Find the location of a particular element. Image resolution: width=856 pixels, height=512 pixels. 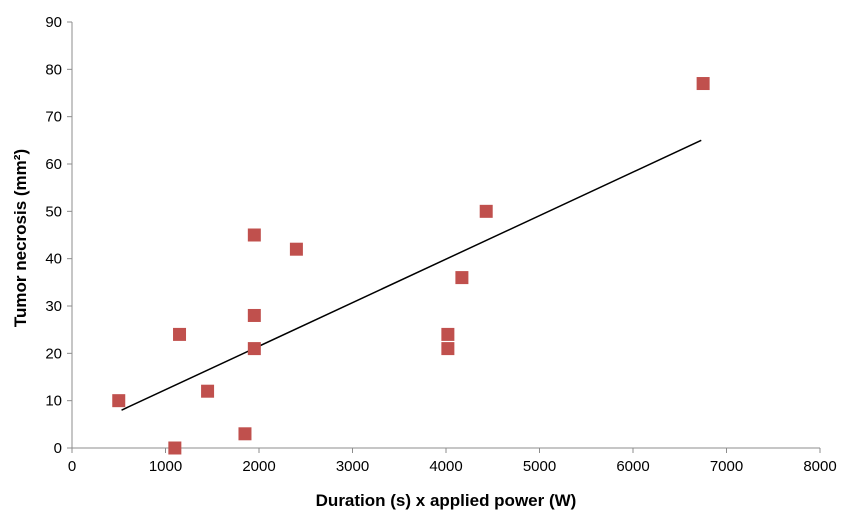

y-tick-label: 0 is located at coordinates (58, 448).